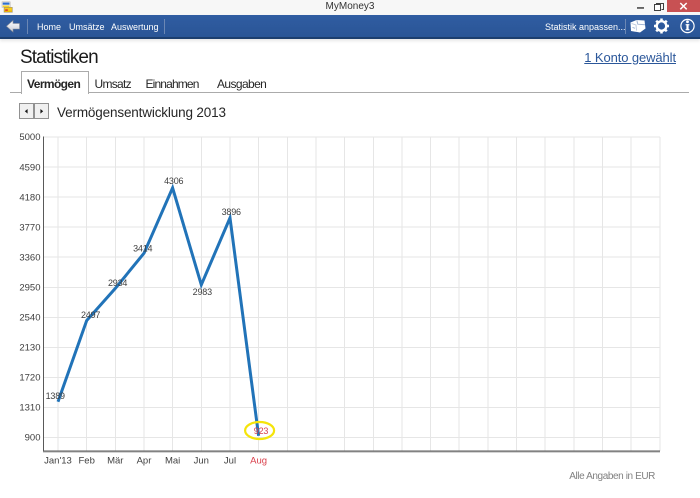 This screenshot has width=700, height=498. I want to click on svg-text: 2540, so click(29, 318).